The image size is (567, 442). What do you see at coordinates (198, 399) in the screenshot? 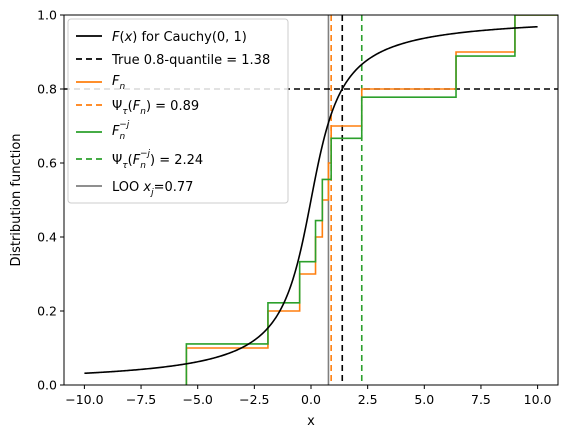
I see `x-tick-label: −5.0` at bounding box center [198, 399].